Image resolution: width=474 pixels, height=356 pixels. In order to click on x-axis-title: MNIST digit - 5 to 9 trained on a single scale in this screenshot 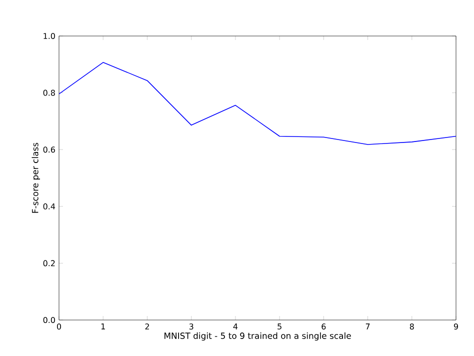, I will do `click(257, 336)`.